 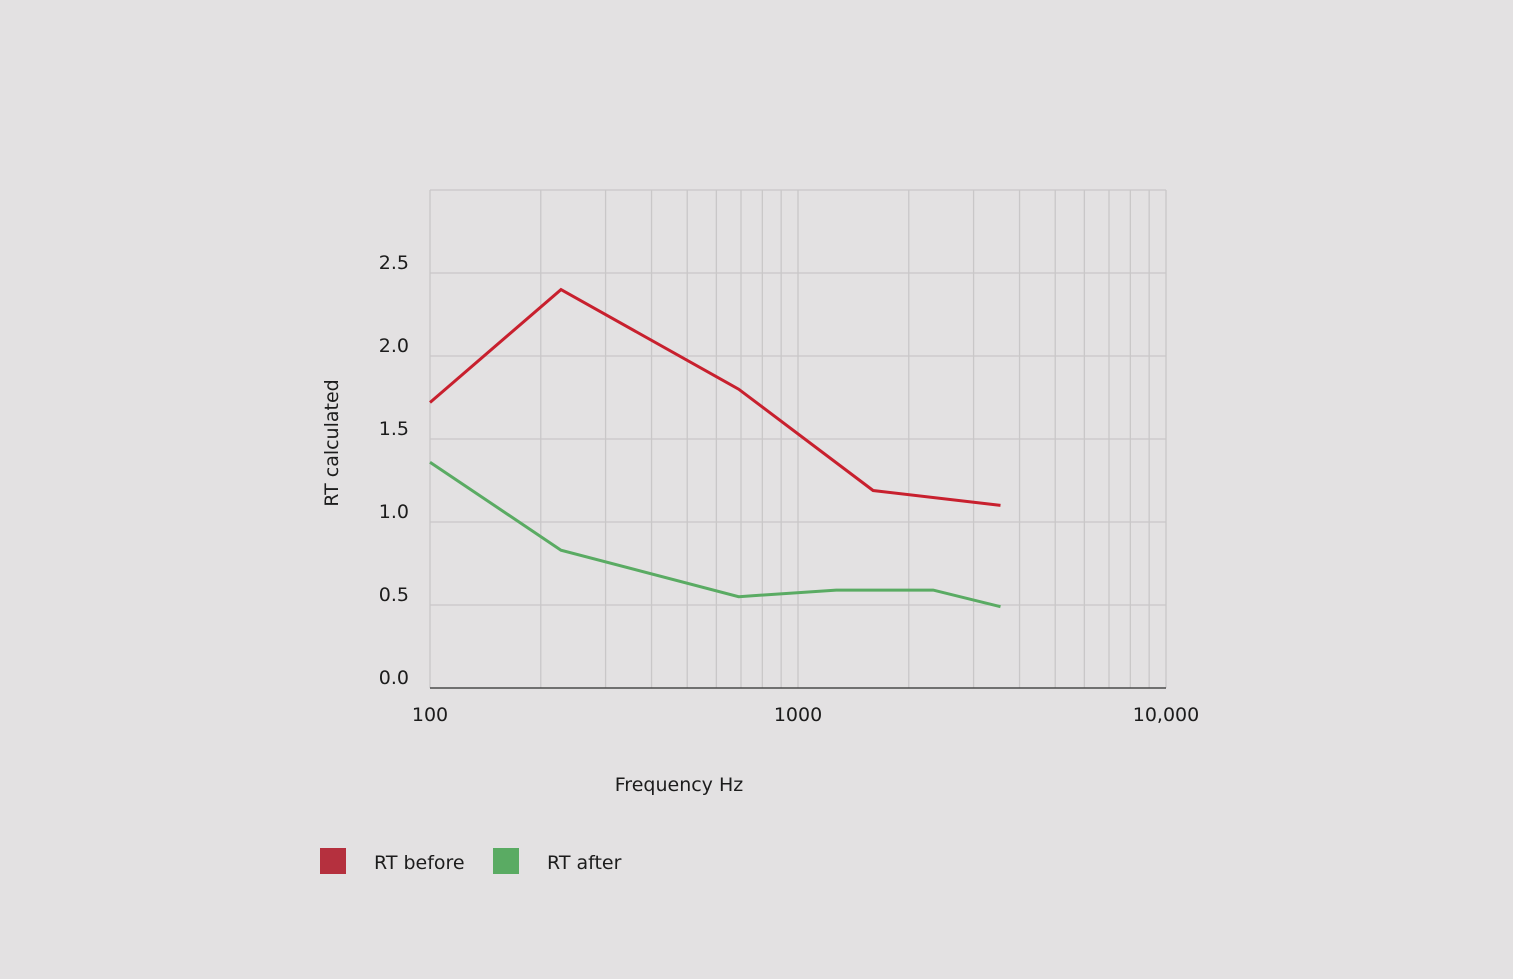 What do you see at coordinates (332, 442) in the screenshot?
I see `y-axis-label: RT calculated` at bounding box center [332, 442].